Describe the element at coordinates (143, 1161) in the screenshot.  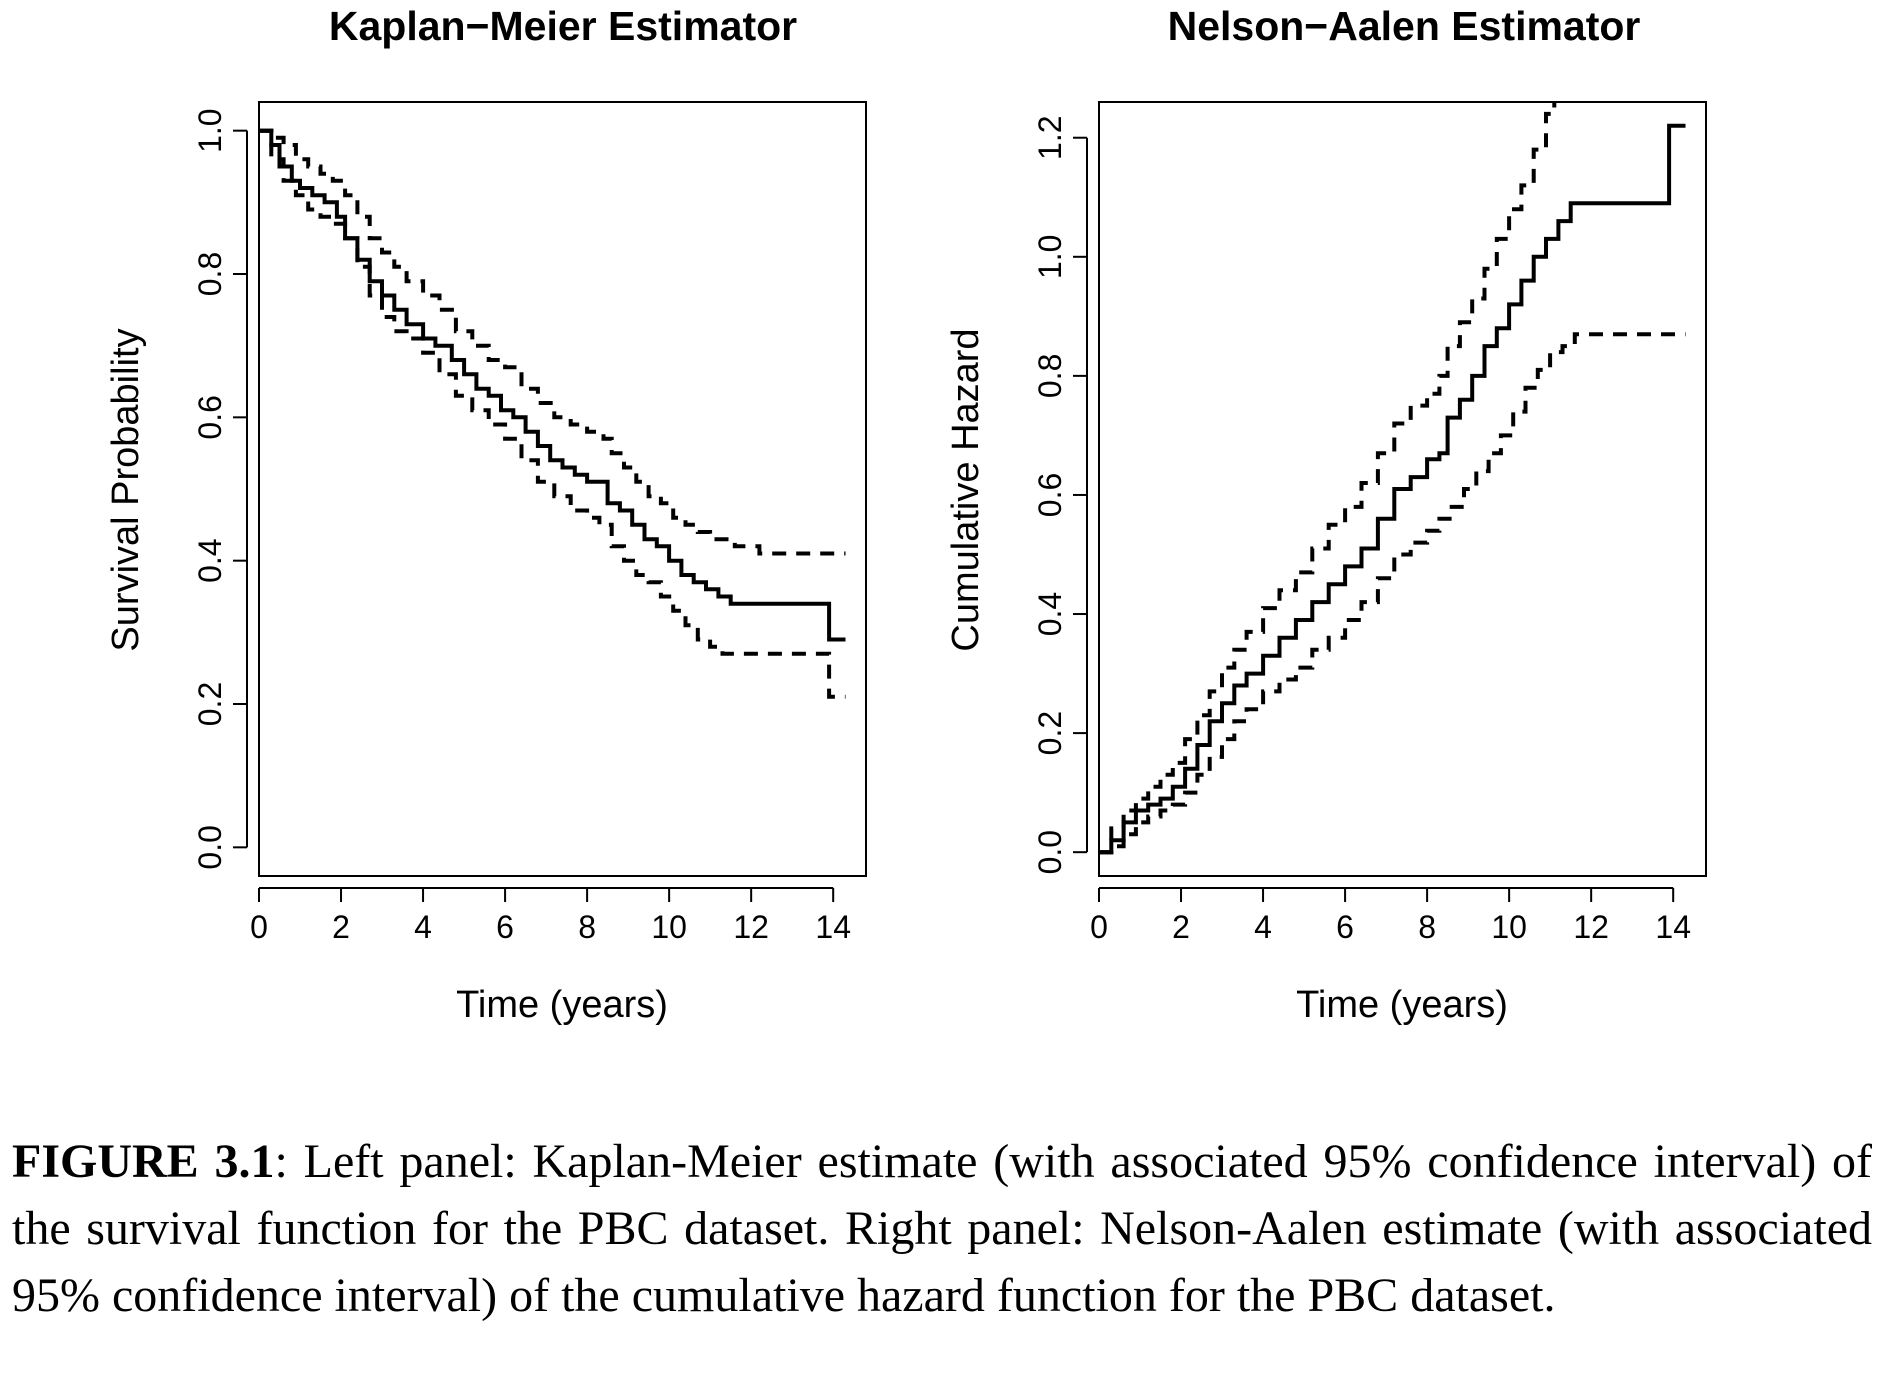
I see `figure-label: FIGURE 3.1` at that location.